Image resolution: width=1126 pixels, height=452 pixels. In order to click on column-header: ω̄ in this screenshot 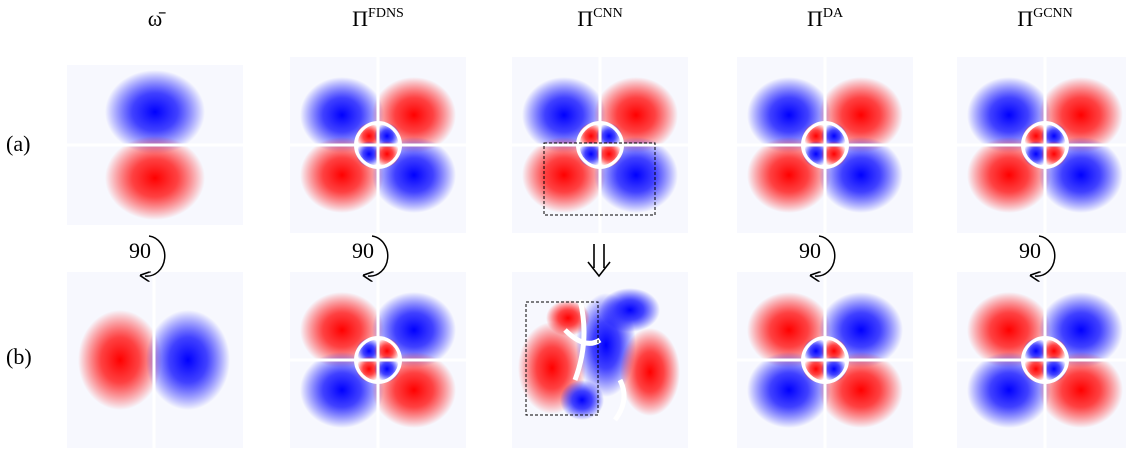, I will do `click(157, 18)`.